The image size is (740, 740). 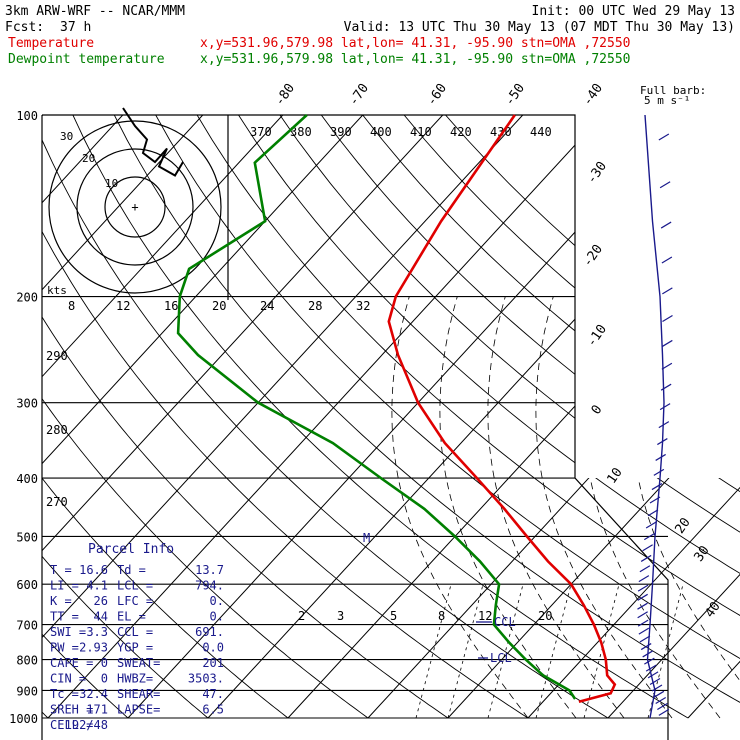 What do you see at coordinates (57, 502) in the screenshot?
I see `theta-left-label: 270` at bounding box center [57, 502].